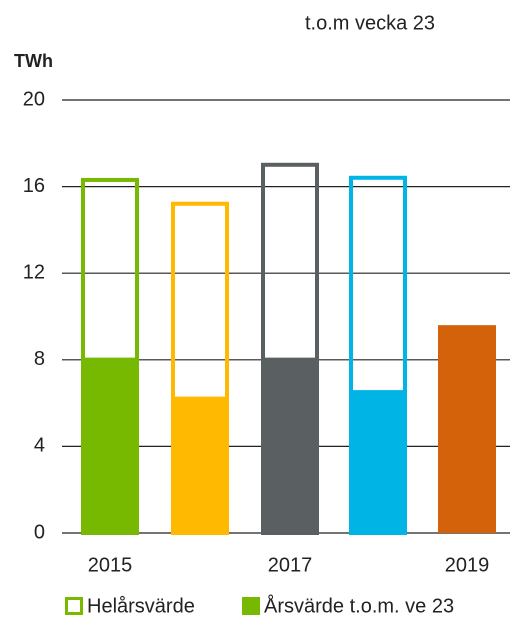 The height and width of the screenshot is (619, 517). Describe the element at coordinates (34, 272) in the screenshot. I see `y-tick-label: 12` at that location.